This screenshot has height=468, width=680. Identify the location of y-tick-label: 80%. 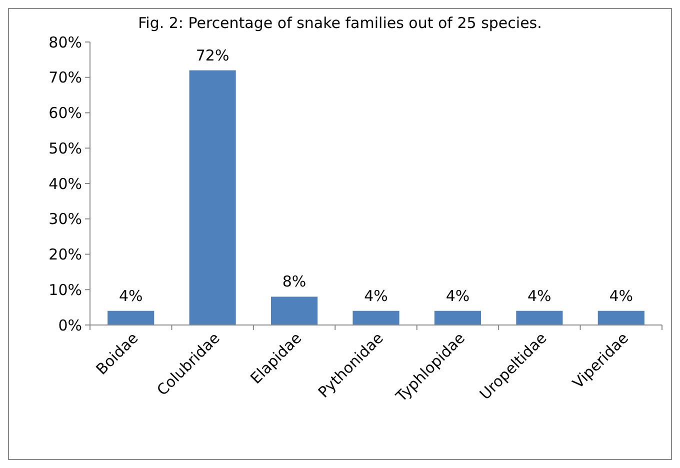
(65, 42).